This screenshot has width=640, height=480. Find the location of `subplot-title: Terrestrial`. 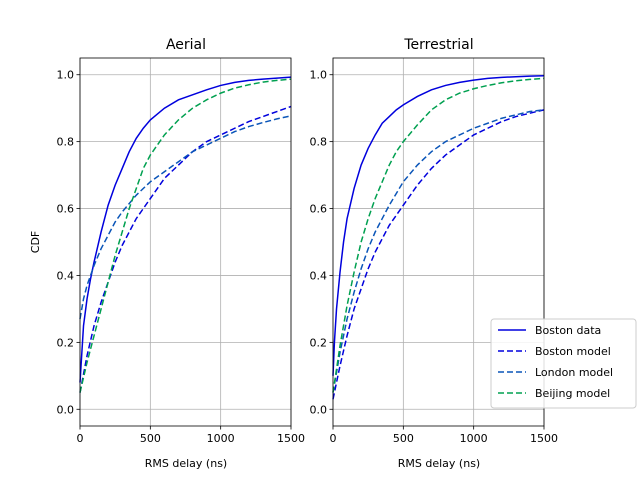

subplot-title: Terrestrial is located at coordinates (438, 45).